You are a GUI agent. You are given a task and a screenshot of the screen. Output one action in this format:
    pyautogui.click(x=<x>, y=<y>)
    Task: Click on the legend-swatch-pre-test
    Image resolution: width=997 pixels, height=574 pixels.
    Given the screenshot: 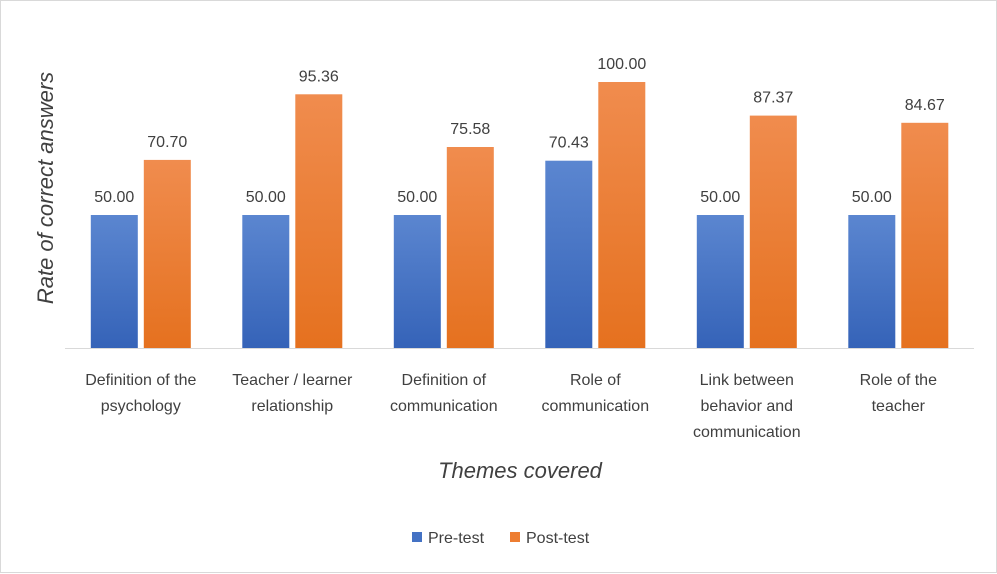 What is the action you would take?
    pyautogui.click(x=417, y=537)
    